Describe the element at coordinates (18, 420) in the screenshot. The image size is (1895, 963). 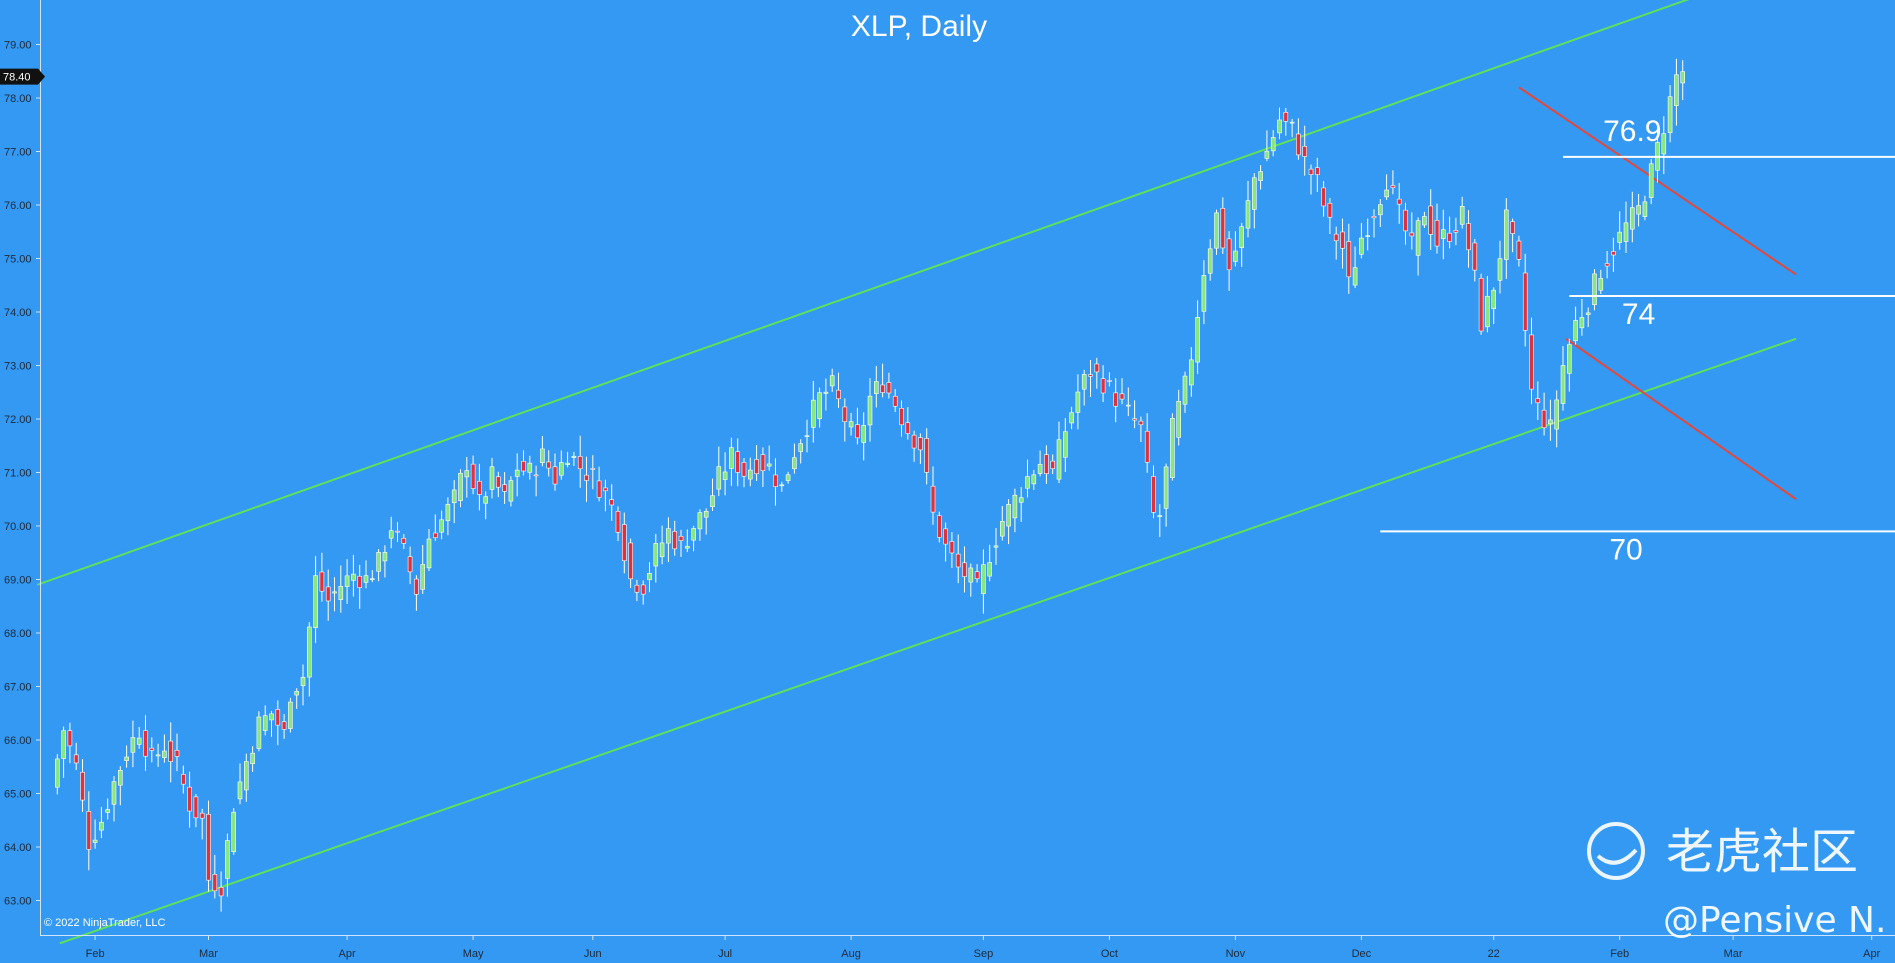
I see `y-tick-label: 72.00` at that location.